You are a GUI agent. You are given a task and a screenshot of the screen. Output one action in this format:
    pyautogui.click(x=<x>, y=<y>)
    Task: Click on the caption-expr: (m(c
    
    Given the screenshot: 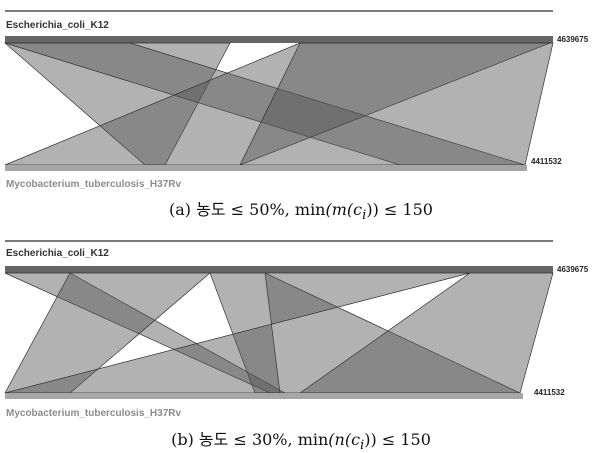 What is the action you would take?
    pyautogui.click(x=344, y=209)
    